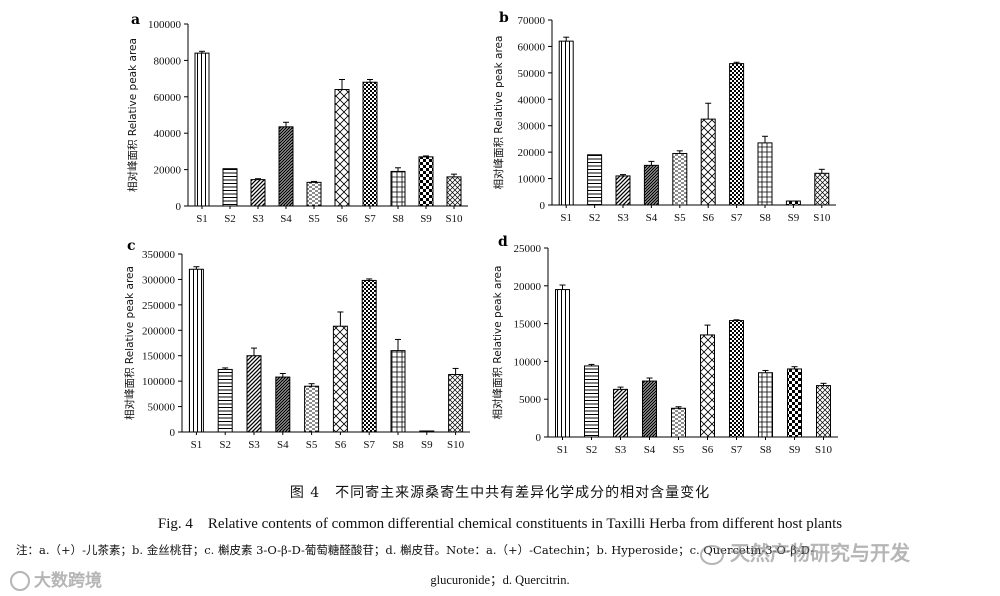 Image resolution: width=1000 pixels, height=596 pixels. I want to click on y-tick-label: 15000, so click(528, 325).